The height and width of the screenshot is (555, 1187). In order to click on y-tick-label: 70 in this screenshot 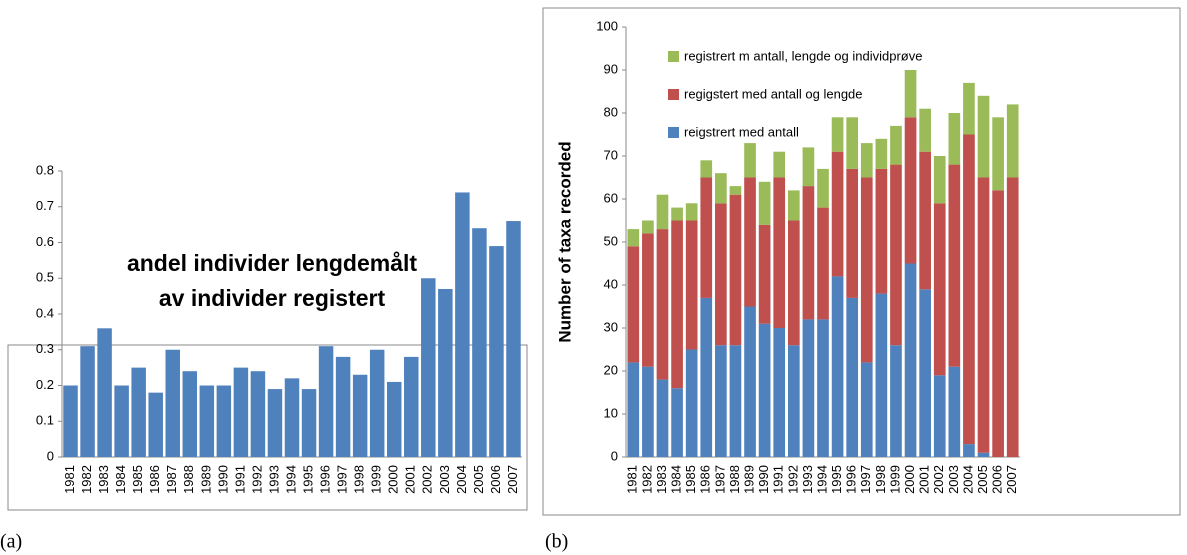, I will do `click(611, 154)`.